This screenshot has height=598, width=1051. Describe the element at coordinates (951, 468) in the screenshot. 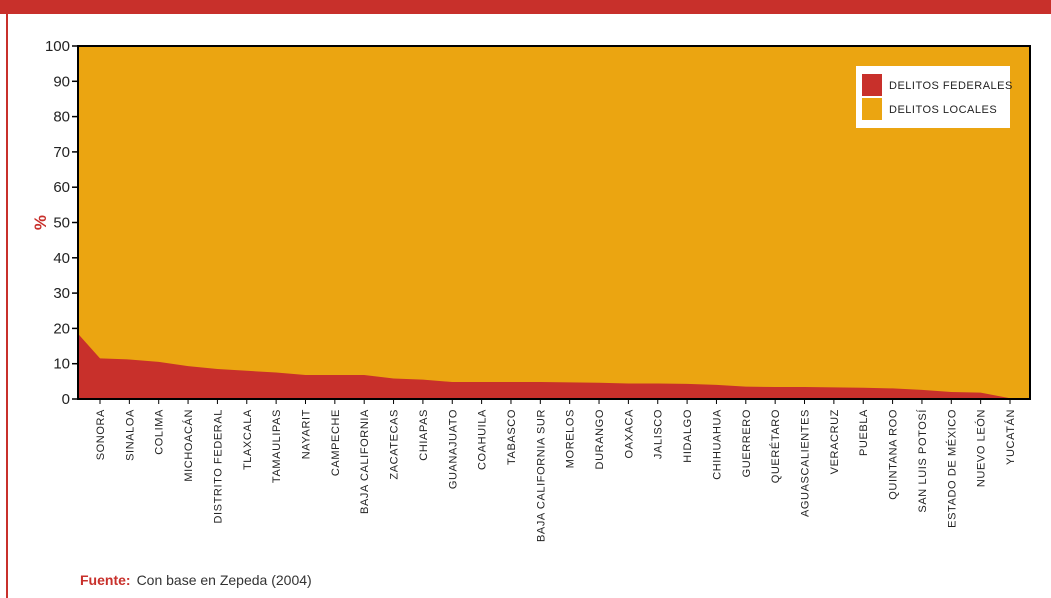

I see `x-category-label: ESTADO DE MÉXICO` at that location.